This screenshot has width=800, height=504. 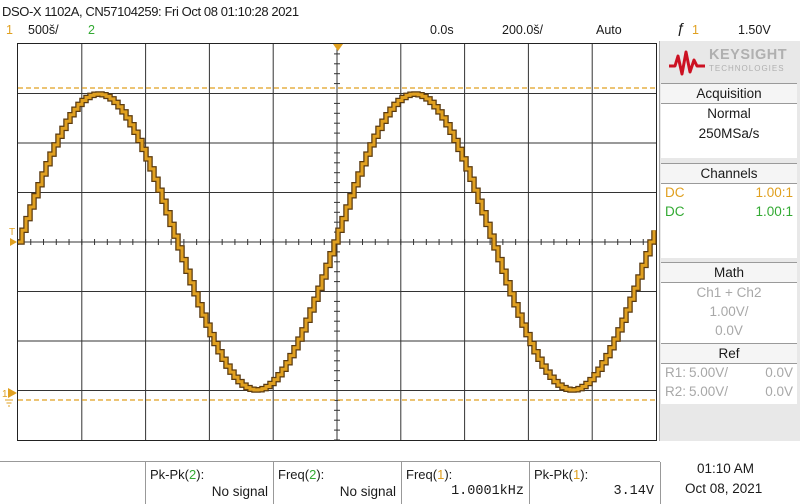 What do you see at coordinates (774, 211) in the screenshot?
I see `channel-2-probe: 1.00:1` at bounding box center [774, 211].